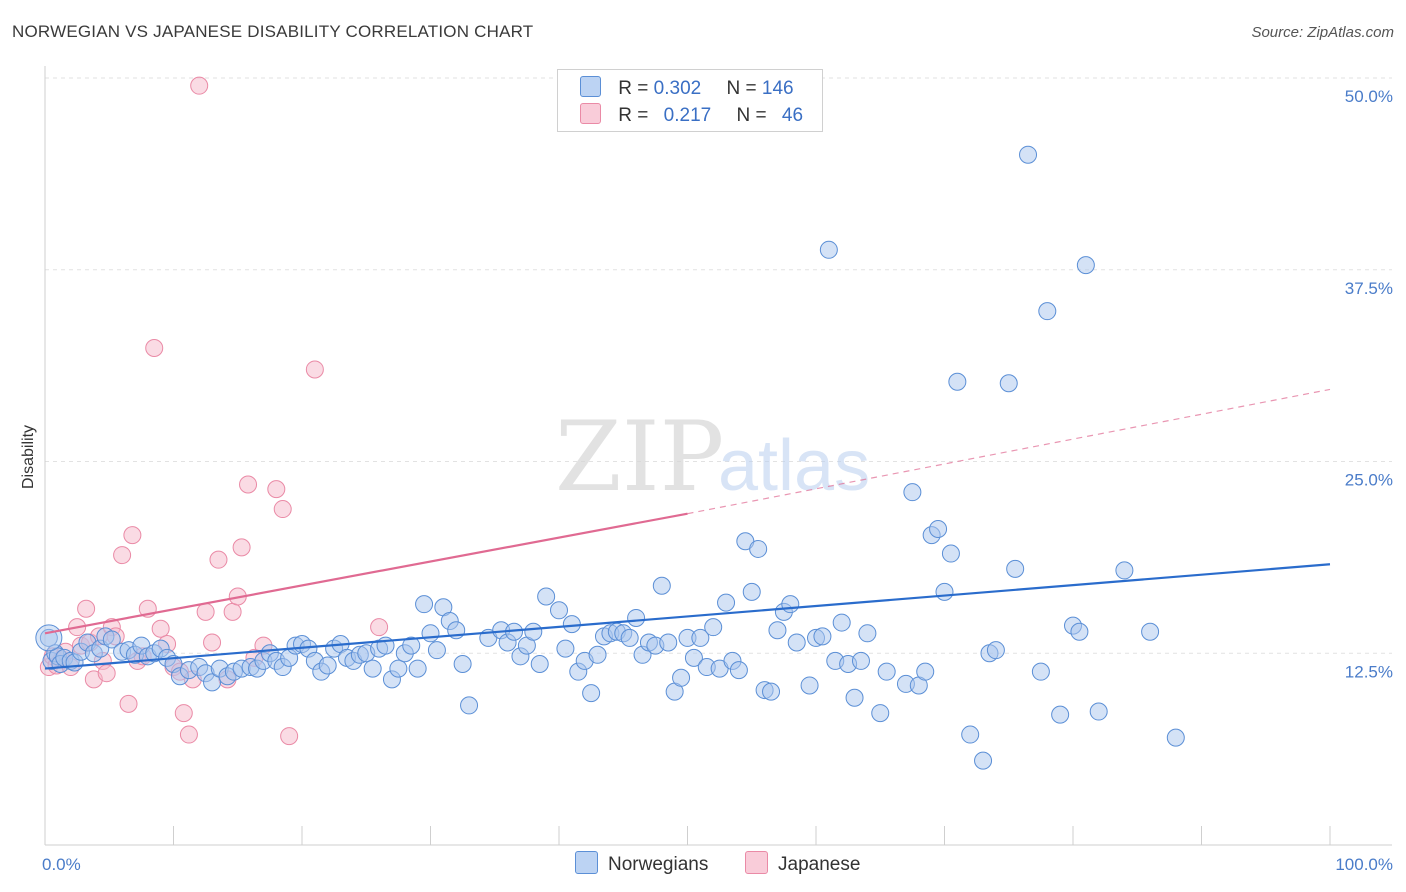 Image resolution: width=1406 pixels, height=892 pixels. Describe the element at coordinates (677, 88) in the screenshot. I see `legend-r-value: 0.302` at that location.